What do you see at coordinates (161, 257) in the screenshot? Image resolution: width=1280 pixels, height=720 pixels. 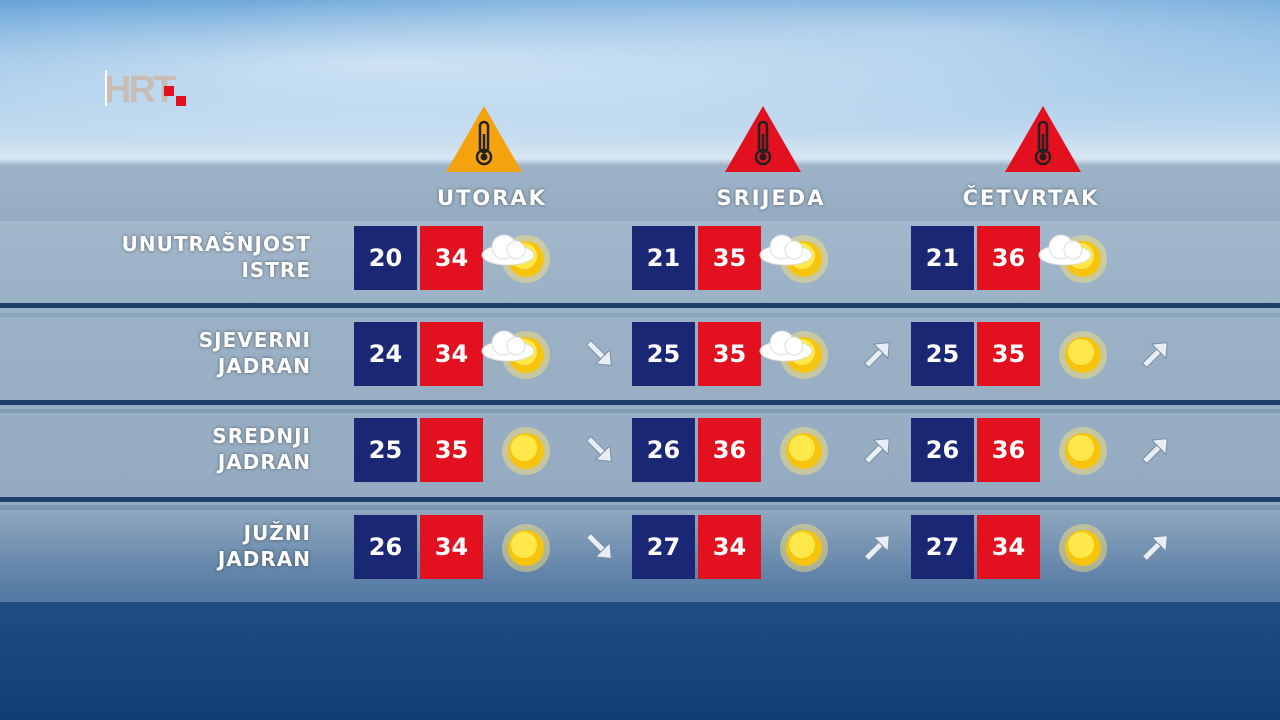 I see `region-label: UNUTRAŠNJOST ISTRE` at bounding box center [161, 257].